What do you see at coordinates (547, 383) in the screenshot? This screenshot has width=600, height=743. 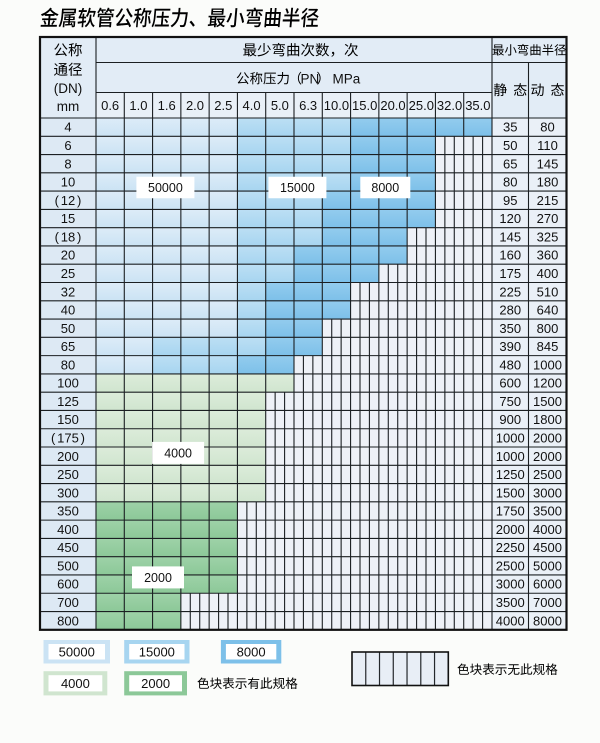 I see `svg-text: 1200` at bounding box center [547, 383].